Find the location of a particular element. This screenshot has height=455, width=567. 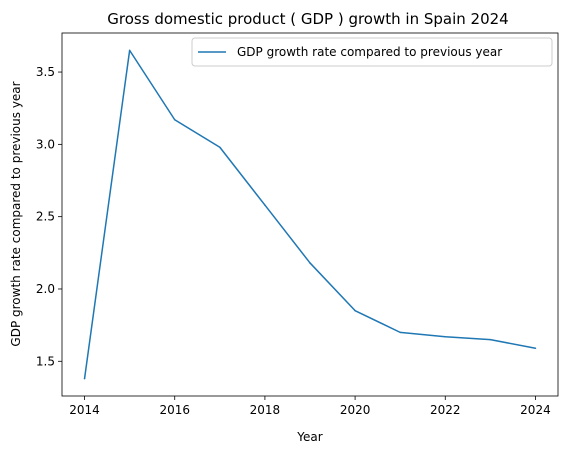

legend-box is located at coordinates (372, 52).